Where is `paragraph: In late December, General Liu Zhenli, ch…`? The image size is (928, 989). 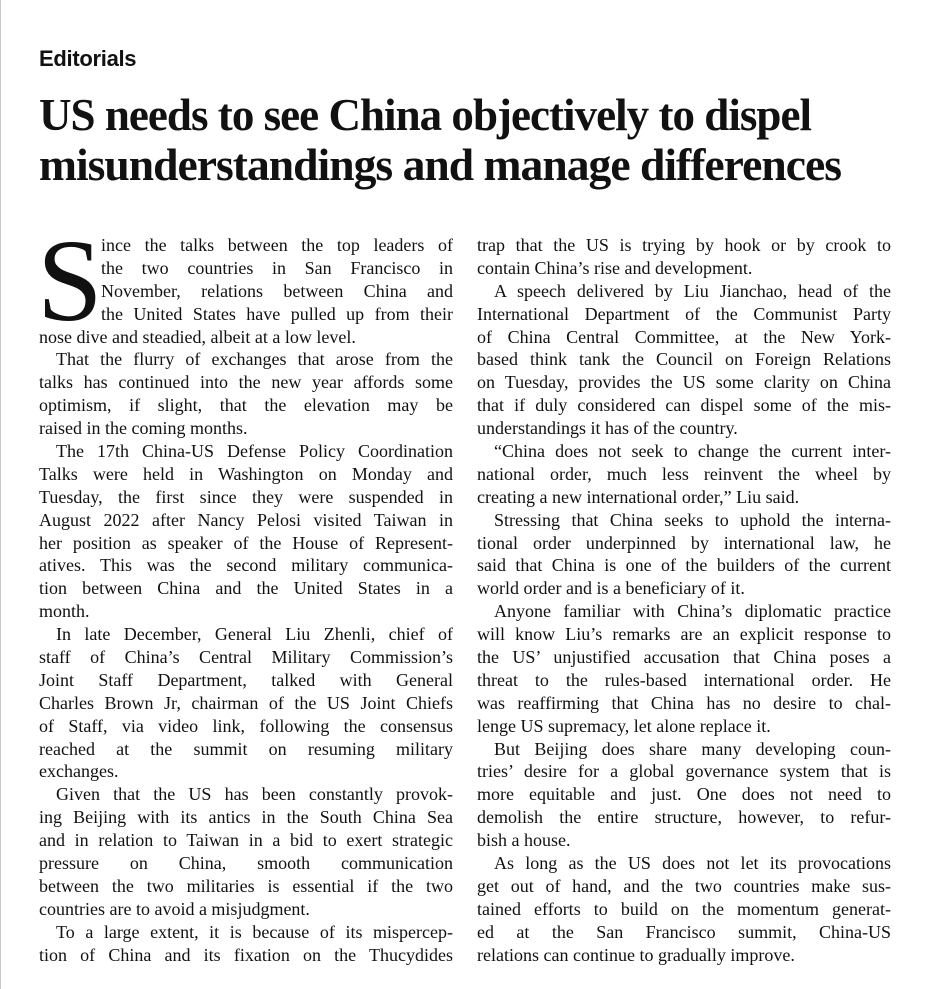
paragraph: In late December, General Liu Zhenli, ch… is located at coordinates (246, 703).